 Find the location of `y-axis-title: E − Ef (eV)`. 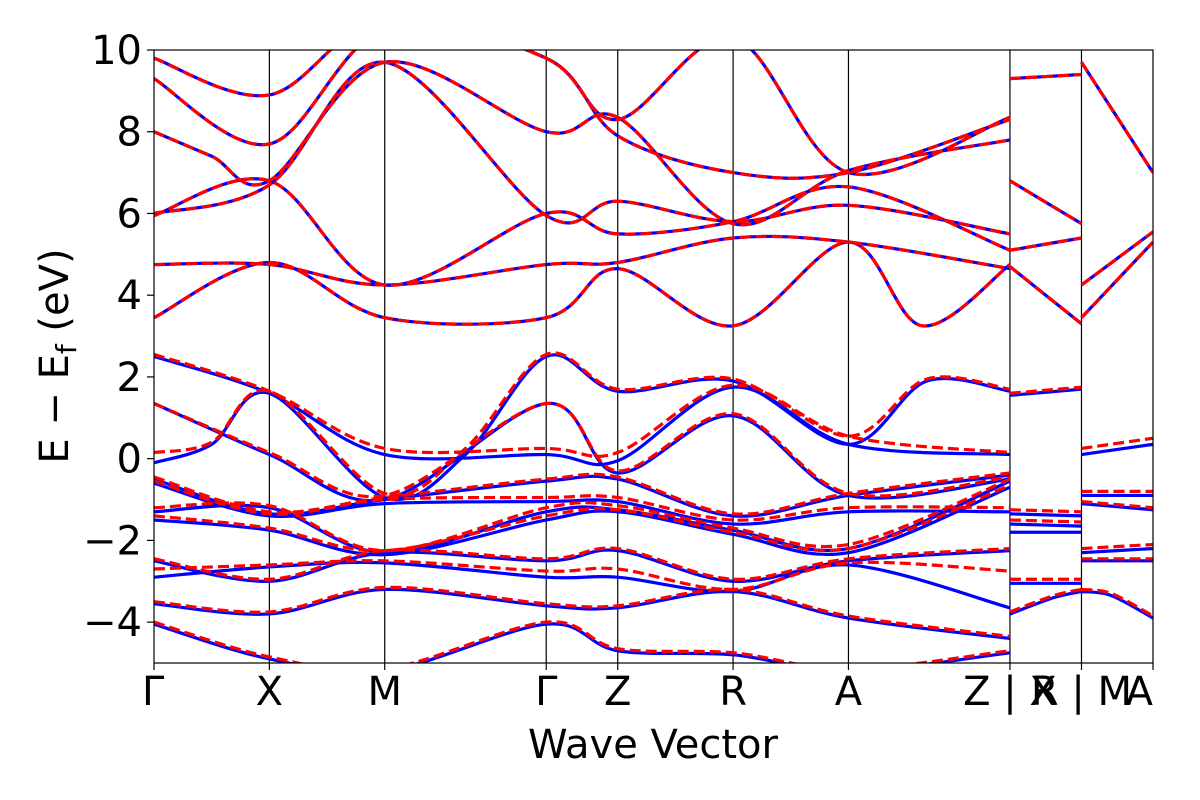

y-axis-title: E − Ef (eV) is located at coordinates (57, 355).